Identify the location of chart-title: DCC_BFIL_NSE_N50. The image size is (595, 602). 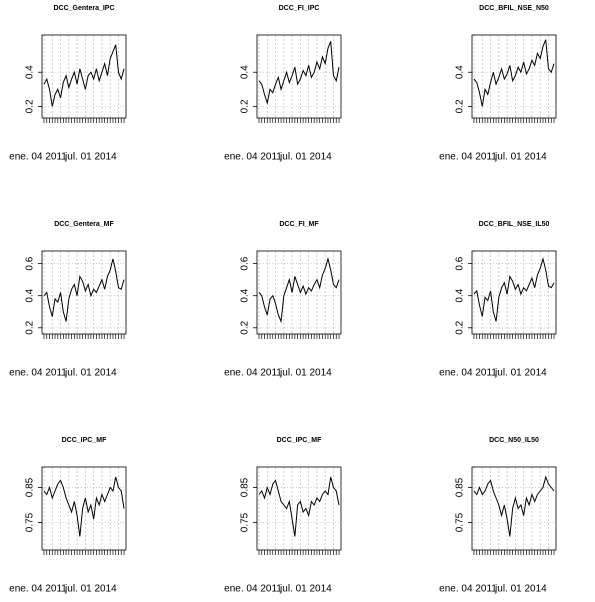
(514, 8).